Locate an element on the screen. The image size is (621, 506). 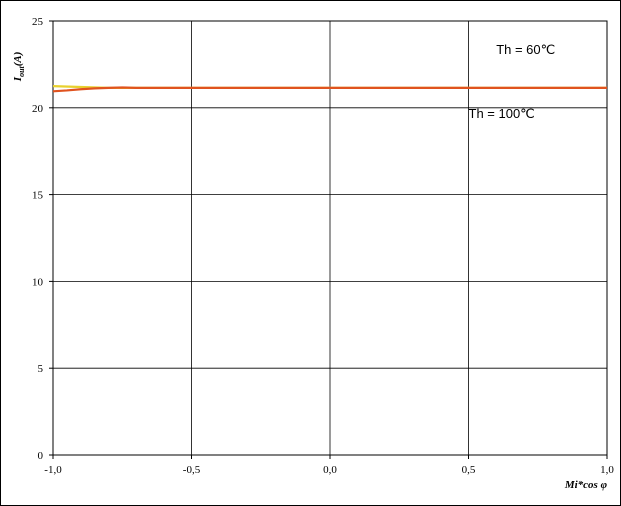
annotations: Th = 60℃ Th = 100℃ is located at coordinates (512, 81).